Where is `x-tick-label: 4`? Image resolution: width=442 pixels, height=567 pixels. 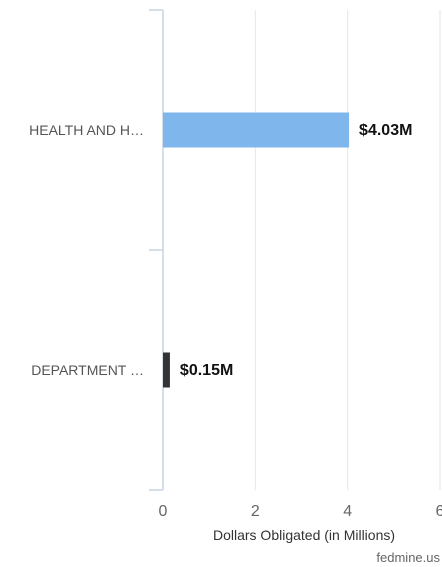 x-tick-label: 4 is located at coordinates (347, 511).